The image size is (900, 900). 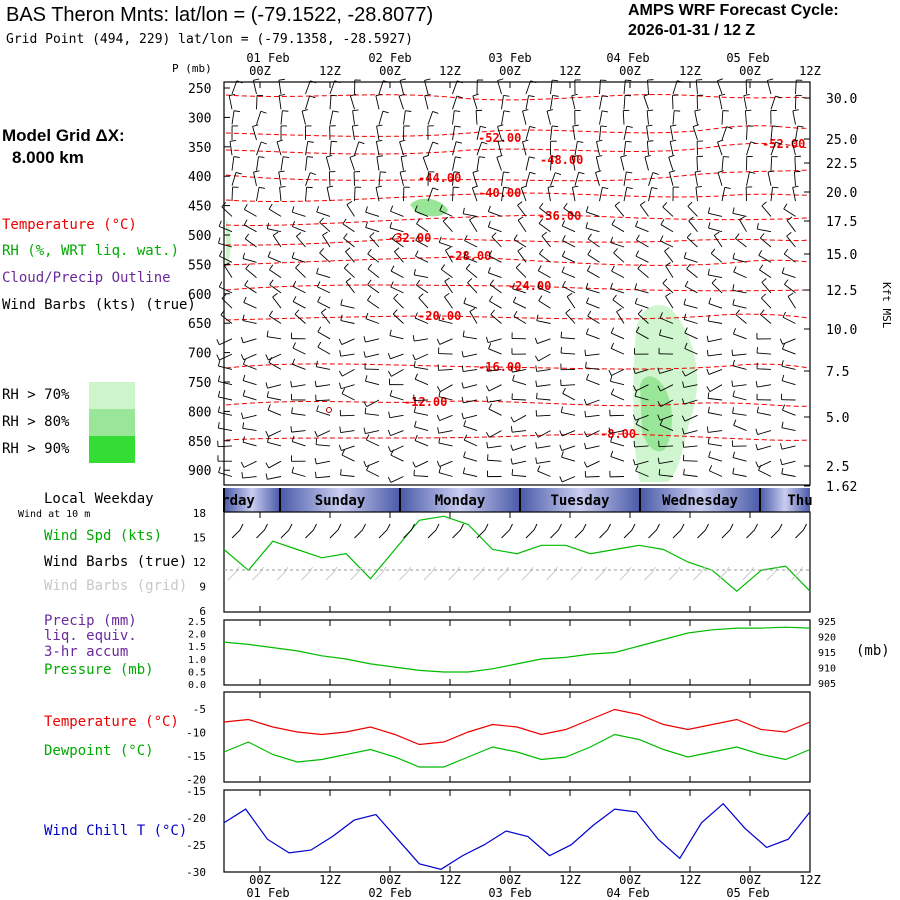 I want to click on temperature-tick: -20, so click(x=196, y=780).